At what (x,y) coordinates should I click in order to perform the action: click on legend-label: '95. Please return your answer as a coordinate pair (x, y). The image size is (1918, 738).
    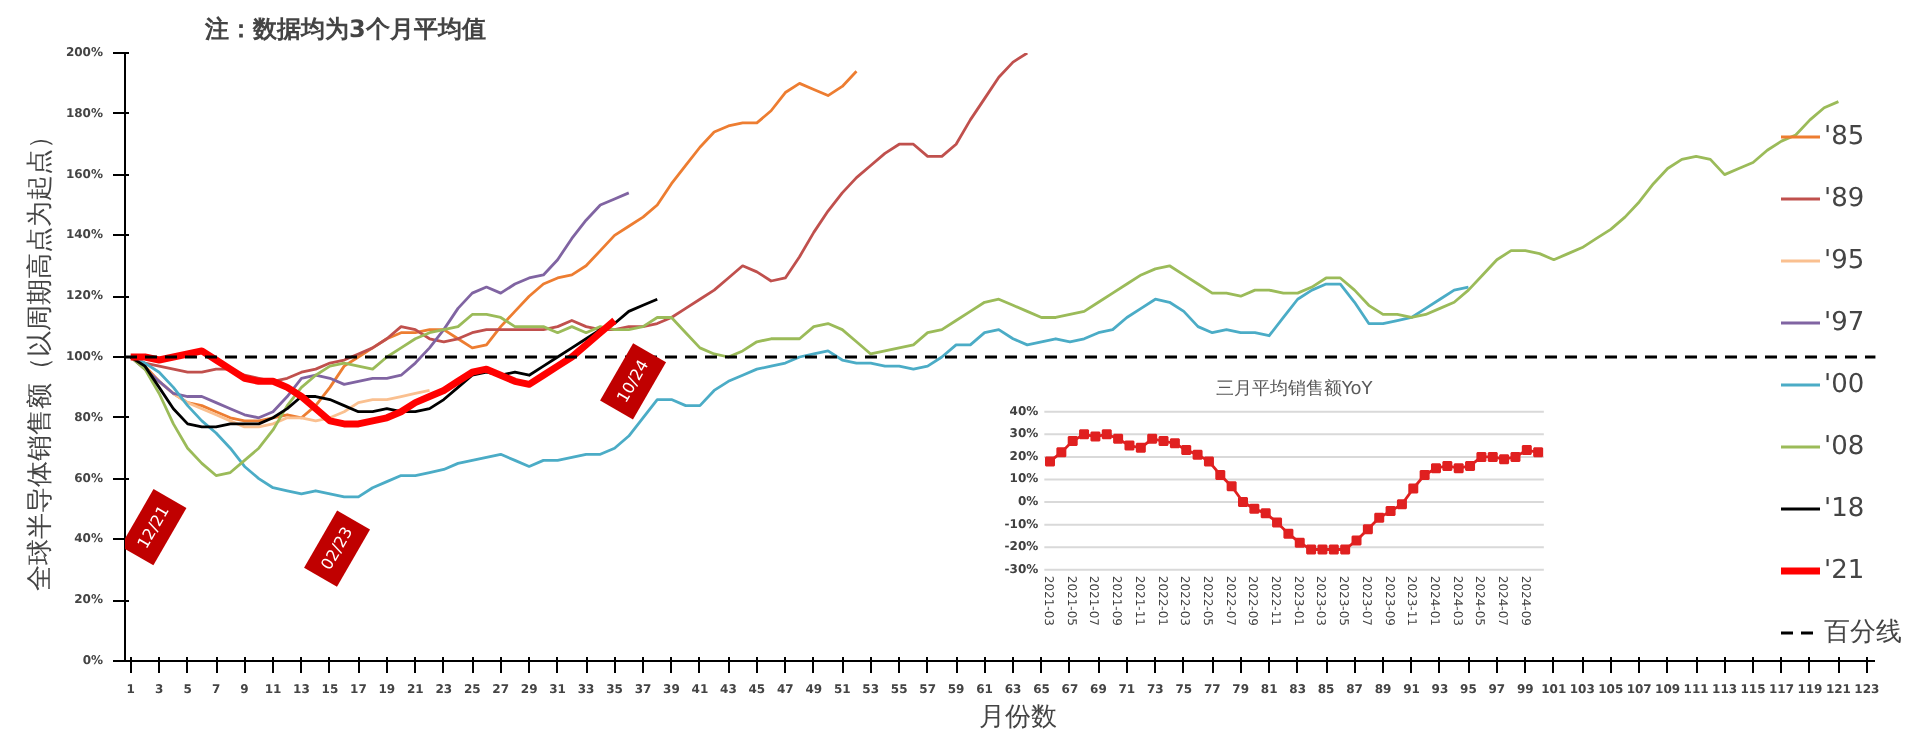
    Looking at the image, I should click on (1844, 260).